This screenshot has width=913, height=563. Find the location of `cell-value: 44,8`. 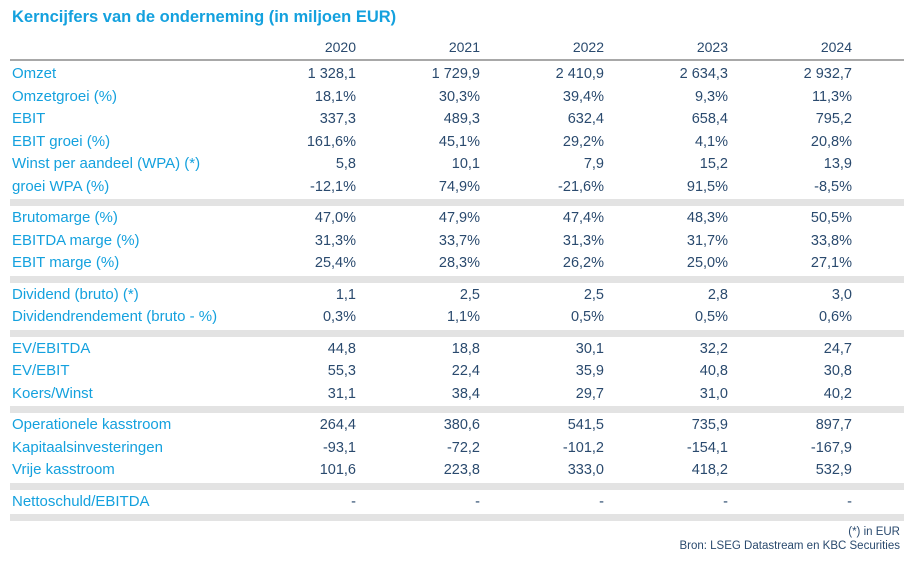

cell-value: 44,8 is located at coordinates (341, 348).